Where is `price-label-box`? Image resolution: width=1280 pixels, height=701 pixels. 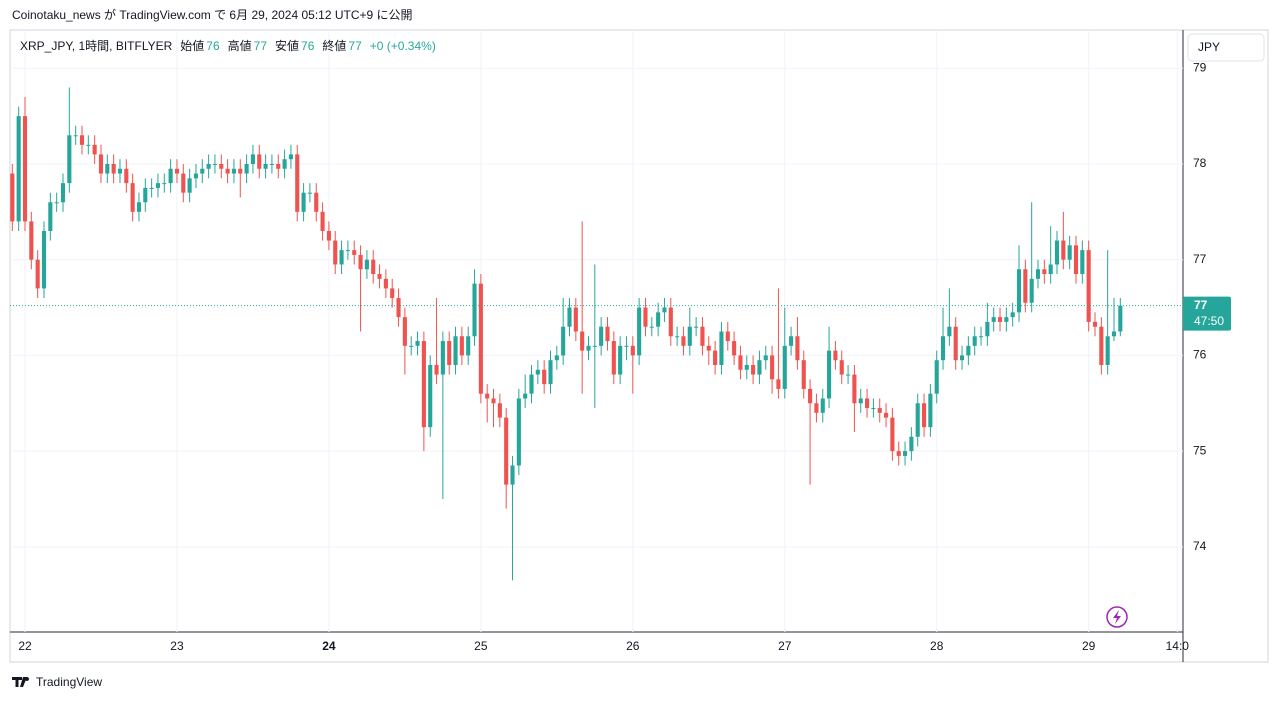
price-label-box is located at coordinates (1207, 313).